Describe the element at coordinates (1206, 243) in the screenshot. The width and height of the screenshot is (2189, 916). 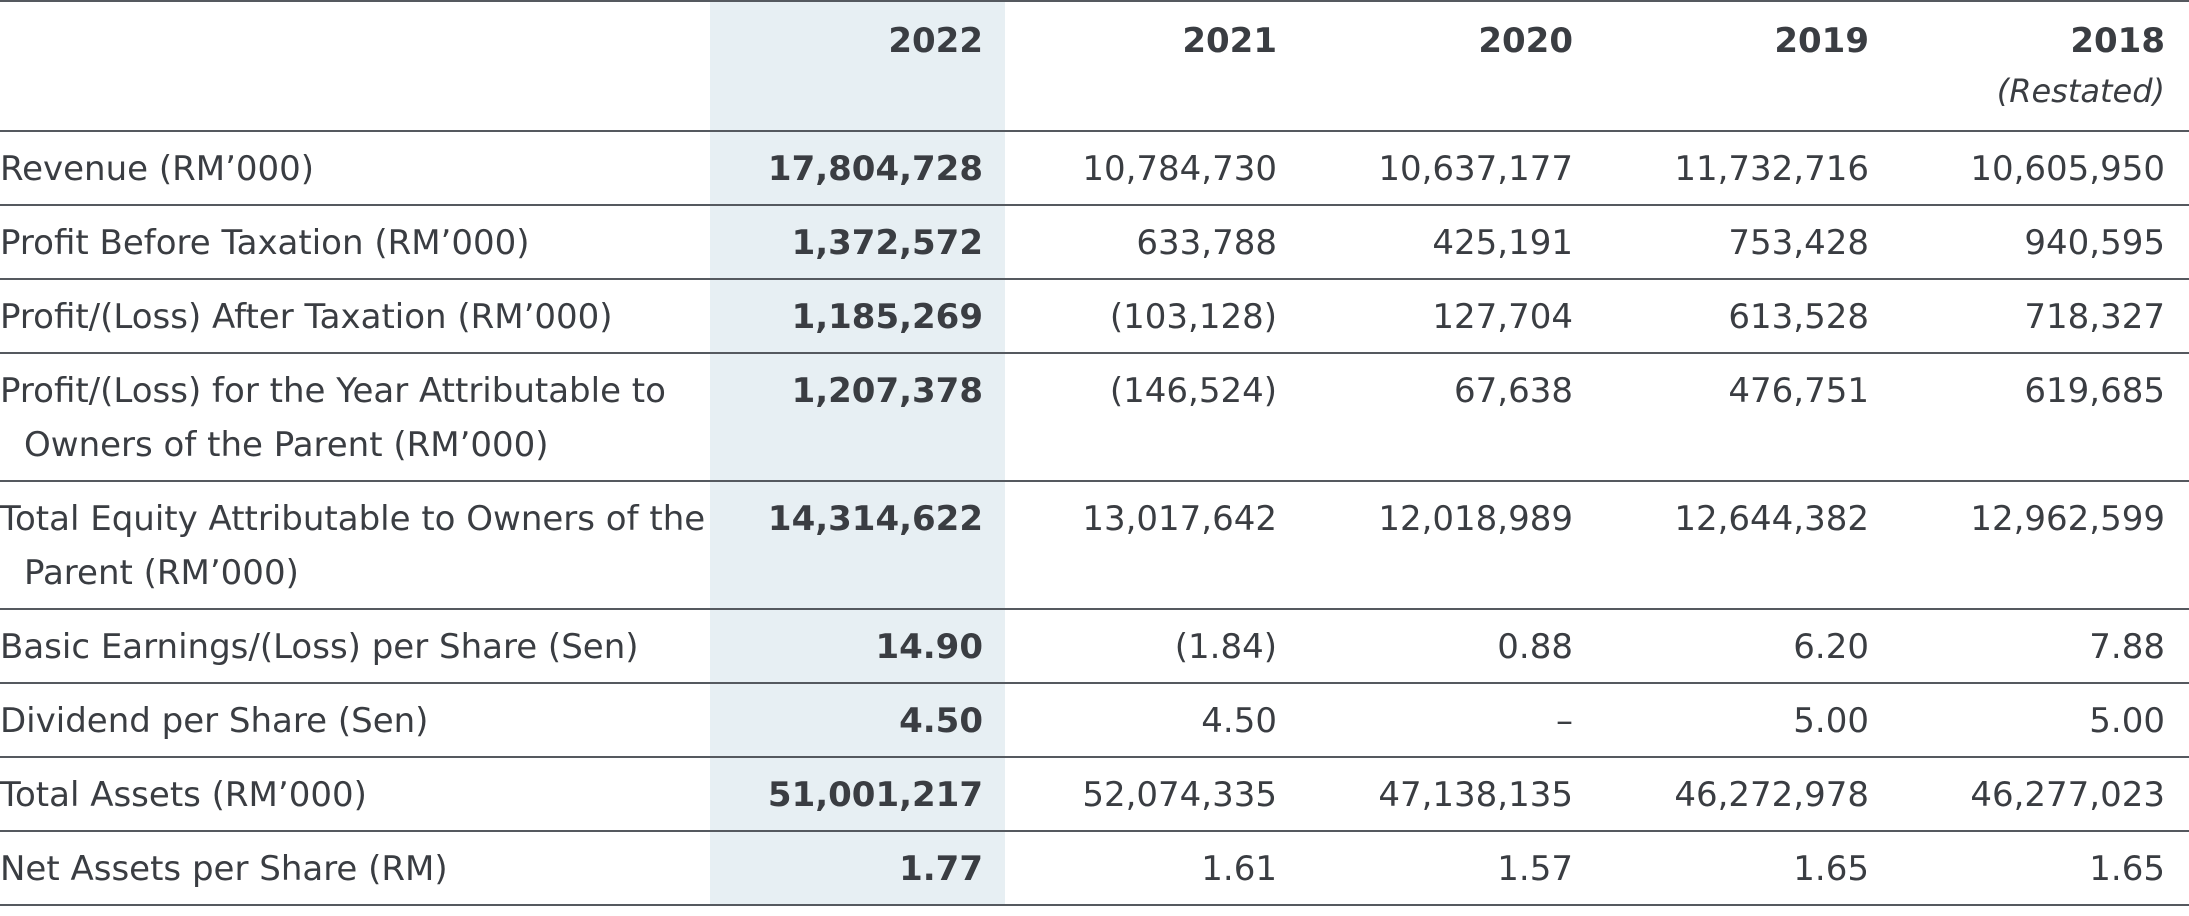
I see `cell-2021: 633,788` at that location.